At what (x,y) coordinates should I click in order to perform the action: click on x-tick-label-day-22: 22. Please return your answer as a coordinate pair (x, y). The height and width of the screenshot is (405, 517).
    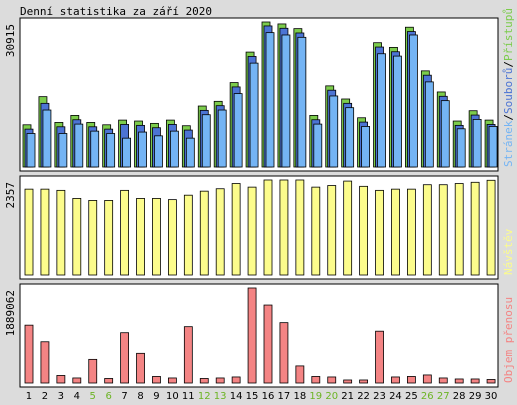
    Looking at the image, I should click on (363, 396).